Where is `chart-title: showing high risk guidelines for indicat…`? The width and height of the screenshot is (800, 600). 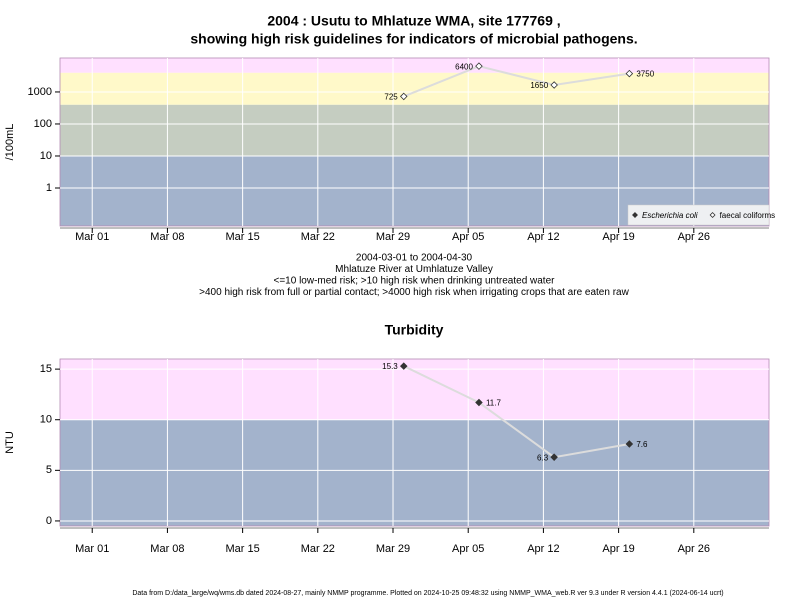 chart-title: showing high risk guidelines for indicat… is located at coordinates (413, 39).